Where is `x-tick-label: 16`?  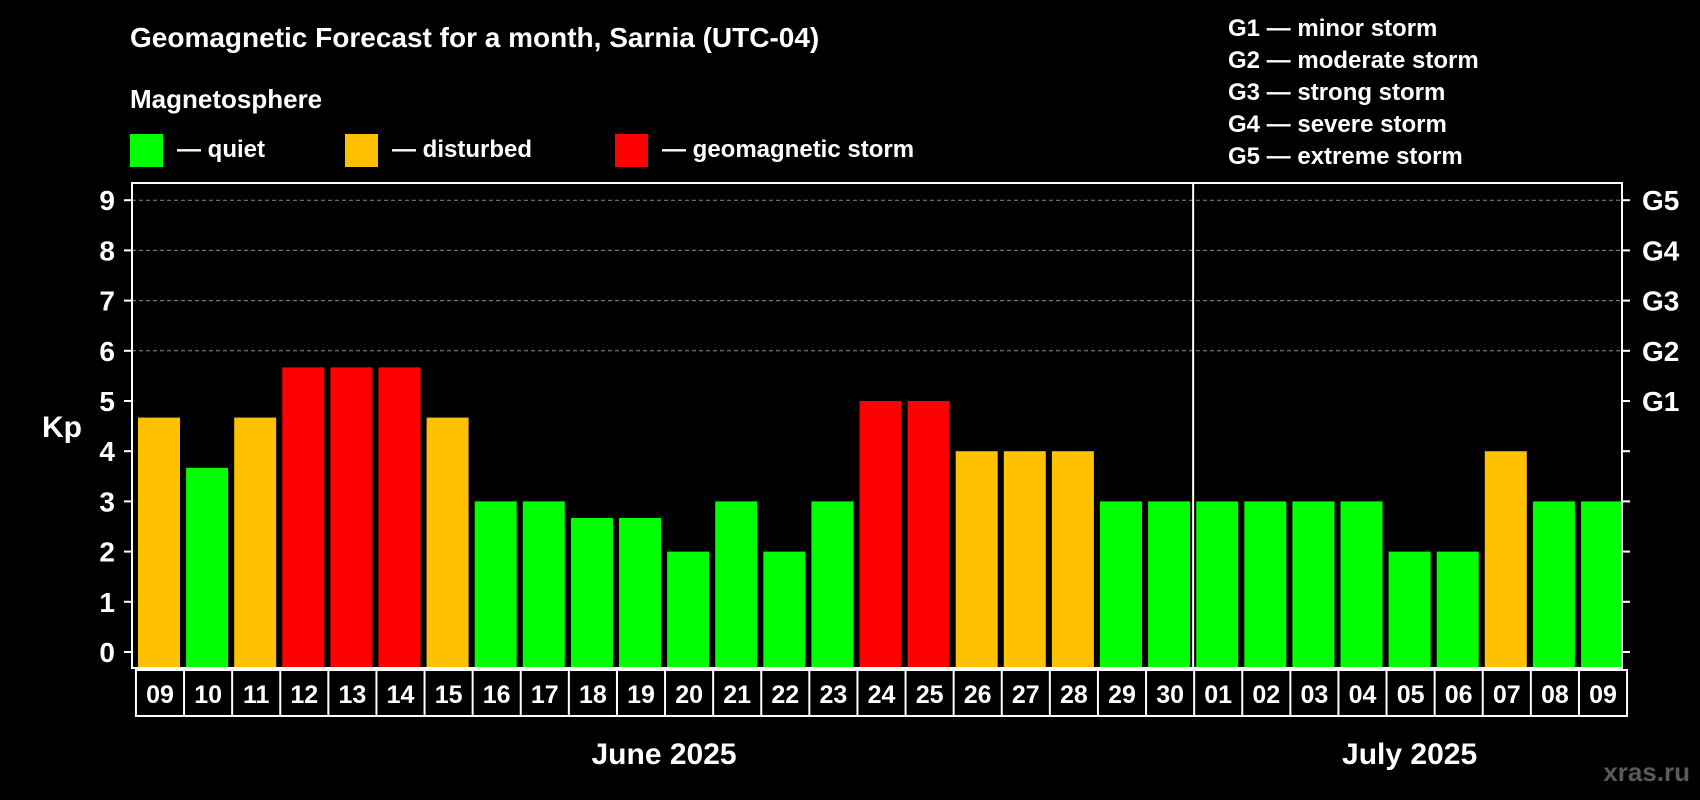 x-tick-label: 16 is located at coordinates (497, 695).